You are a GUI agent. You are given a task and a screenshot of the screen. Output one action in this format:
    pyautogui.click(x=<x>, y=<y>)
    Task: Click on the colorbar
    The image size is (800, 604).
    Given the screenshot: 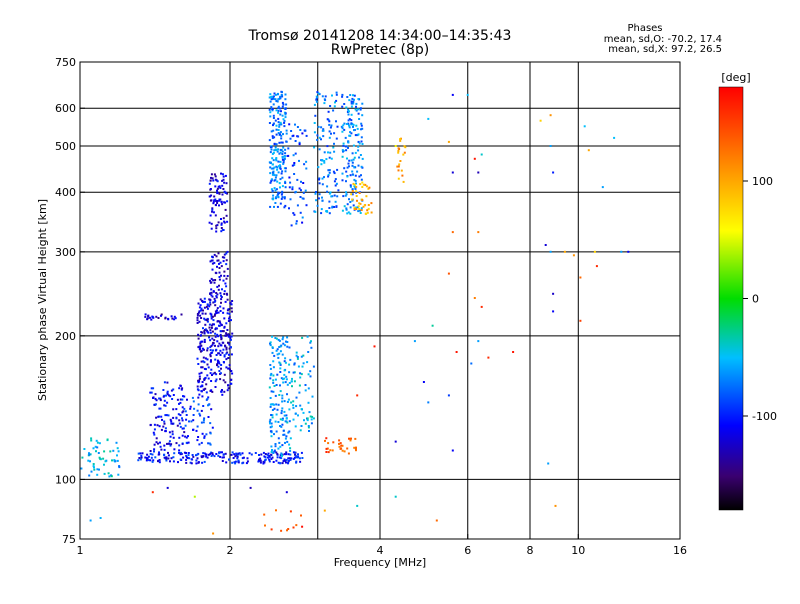 What is the action you would take?
    pyautogui.click(x=731, y=298)
    